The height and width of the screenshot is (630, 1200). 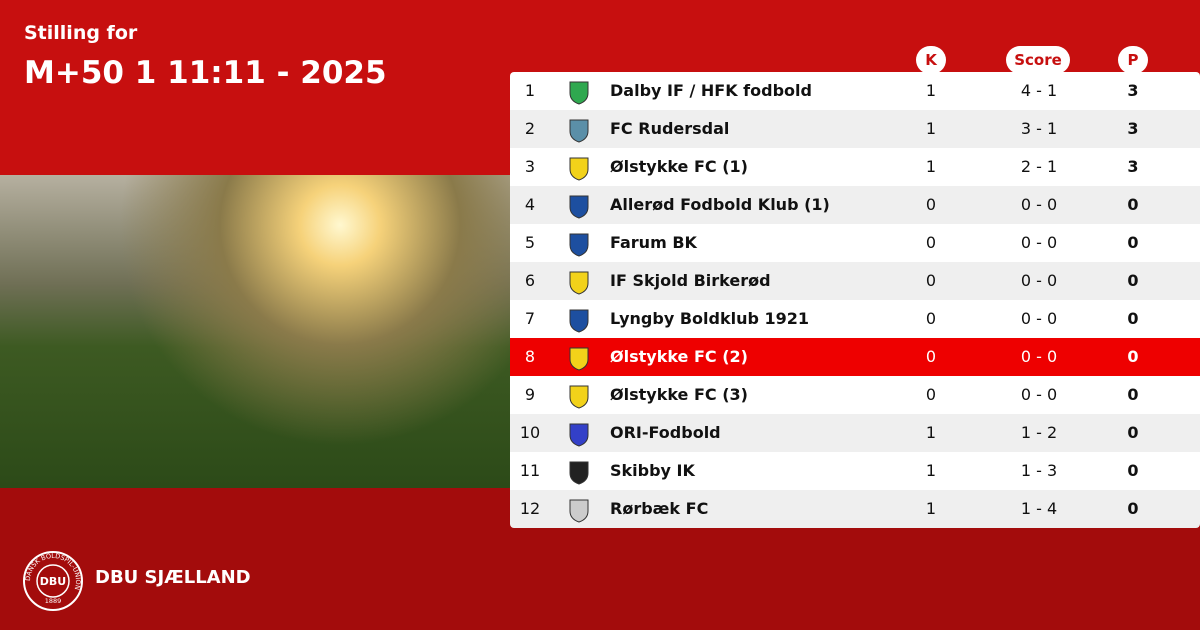 I want to click on team-name: Ølstykke FC (3), so click(x=679, y=394).